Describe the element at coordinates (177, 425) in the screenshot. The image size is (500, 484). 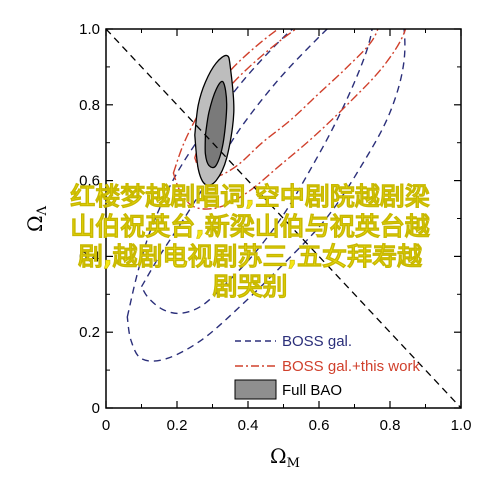
I see `x-tick-label: 0.2` at that location.